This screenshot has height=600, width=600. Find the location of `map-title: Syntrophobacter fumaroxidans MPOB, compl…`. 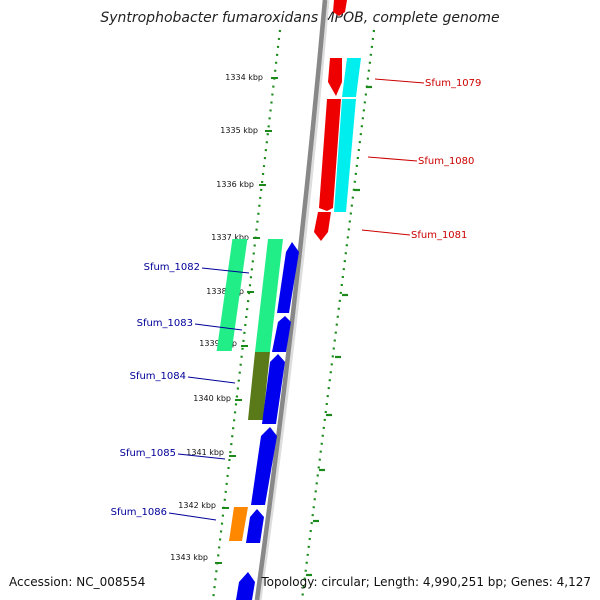

map-title: Syntrophobacter fumaroxidans MPOB, compl… is located at coordinates (299, 18).